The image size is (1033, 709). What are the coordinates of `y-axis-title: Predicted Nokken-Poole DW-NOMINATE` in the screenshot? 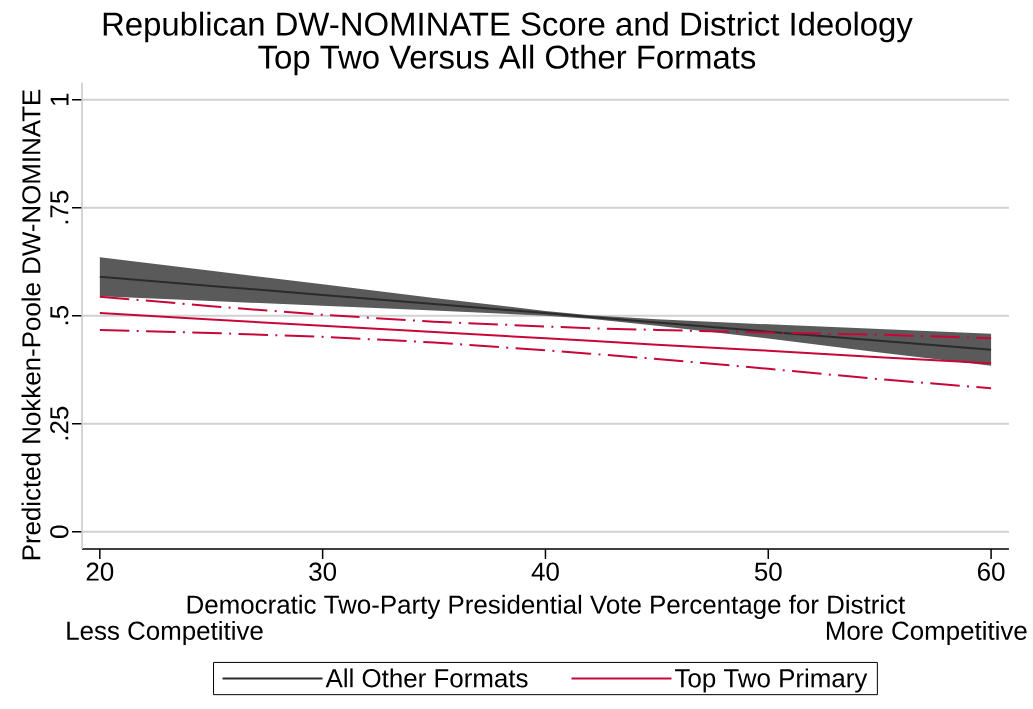 It's located at (31, 324).